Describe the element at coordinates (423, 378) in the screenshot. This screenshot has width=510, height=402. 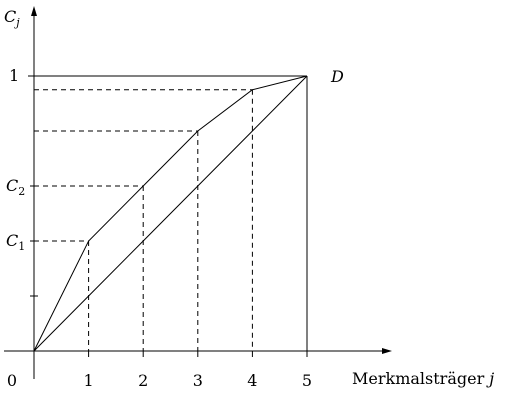
I see `x-axis-label: Merkmalsträger j` at that location.